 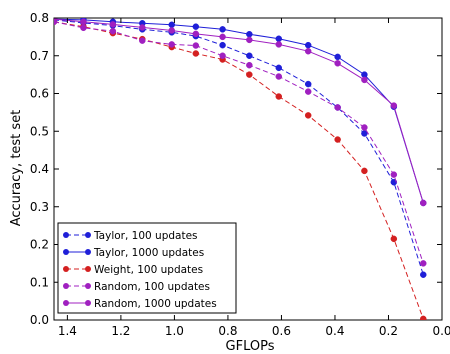 I want to click on y-tick-label: 0.4, so click(x=39, y=169).